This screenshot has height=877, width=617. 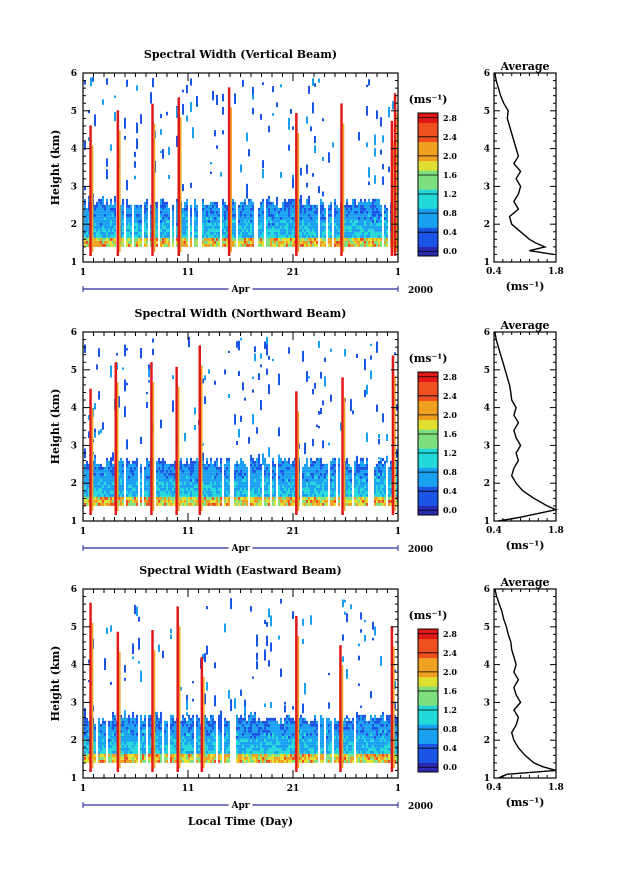 What do you see at coordinates (74, 225) in the screenshot?
I see `y-tick-label: 2` at bounding box center [74, 225].